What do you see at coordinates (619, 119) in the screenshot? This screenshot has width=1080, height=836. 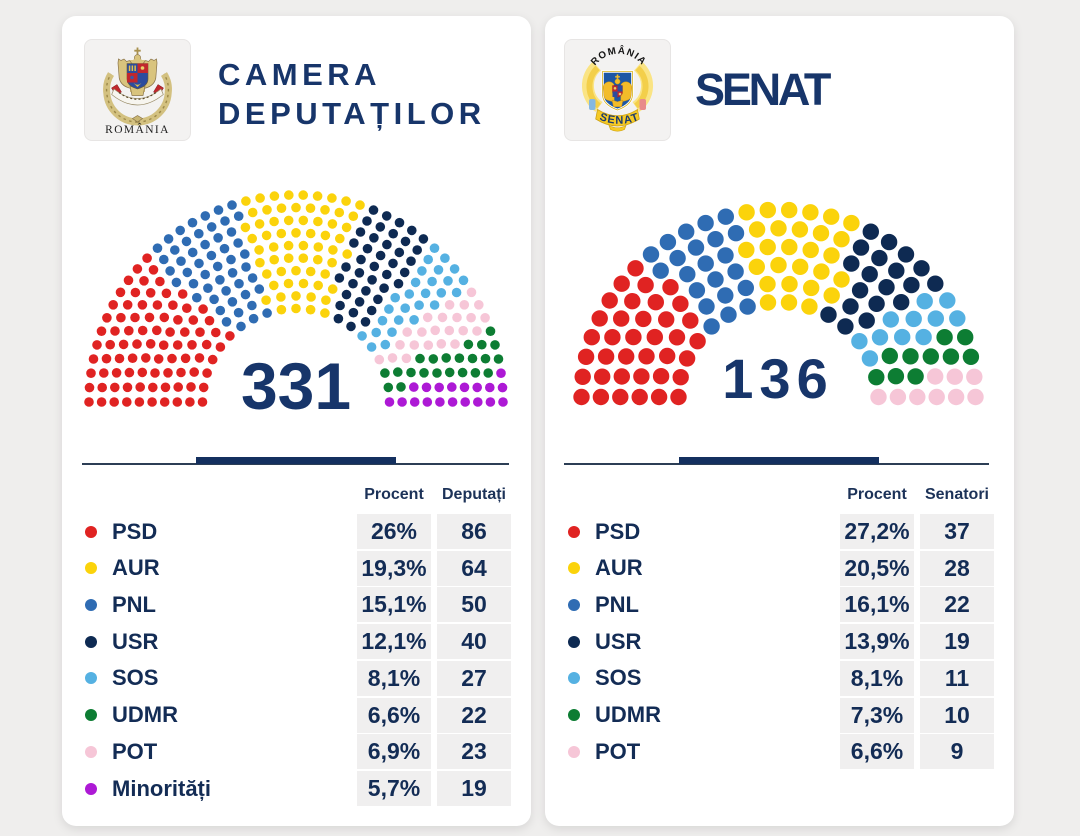 I see `svg-text: SENAT` at bounding box center [619, 119].